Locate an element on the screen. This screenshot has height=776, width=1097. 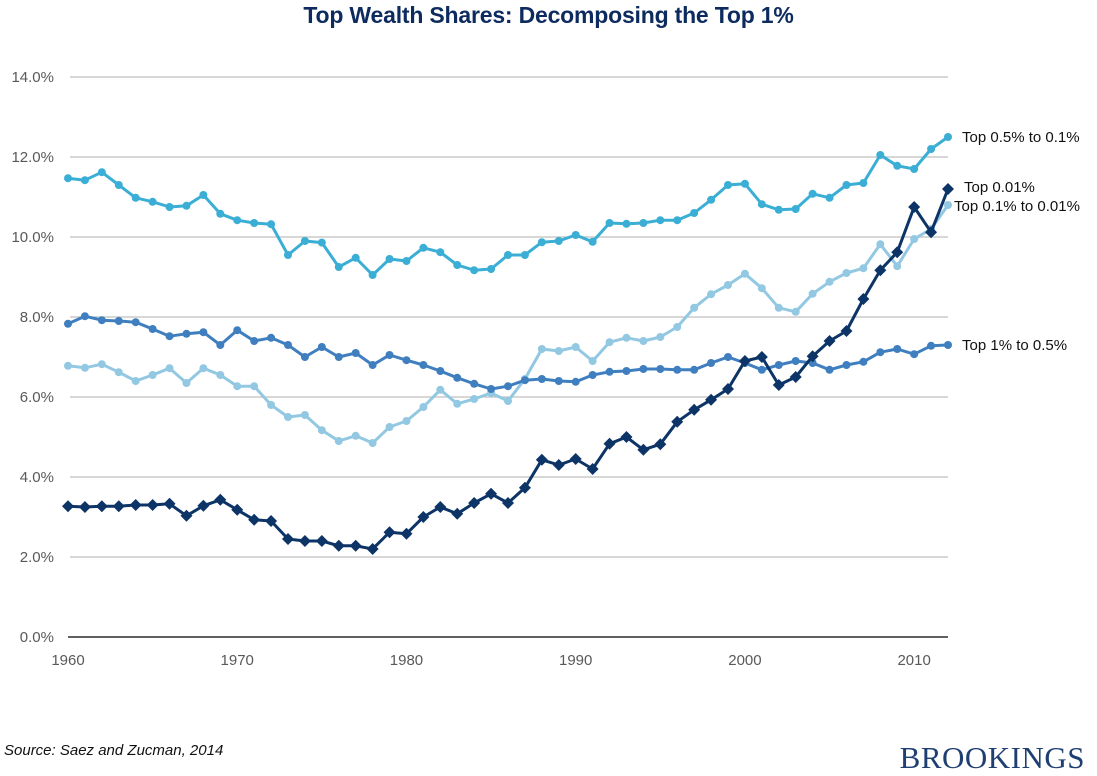
y-axis-ticks: 0.0% 2.0% 4.0% 6.0% 8.0% 10.0% 12.0% 14.0% is located at coordinates (32, 357).